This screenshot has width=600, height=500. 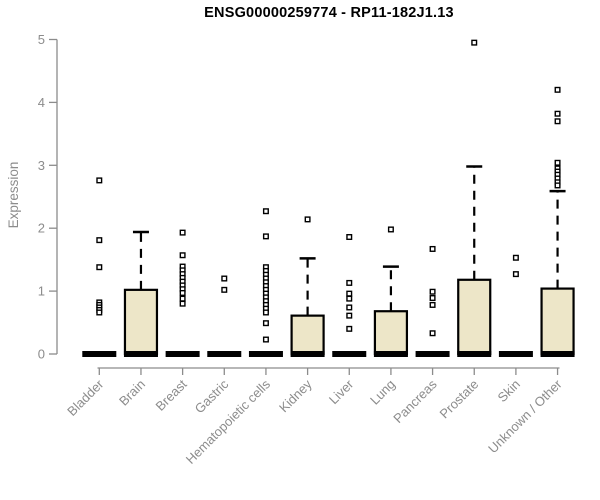 I want to click on x-tick-label: Gastric, so click(x=212, y=396).